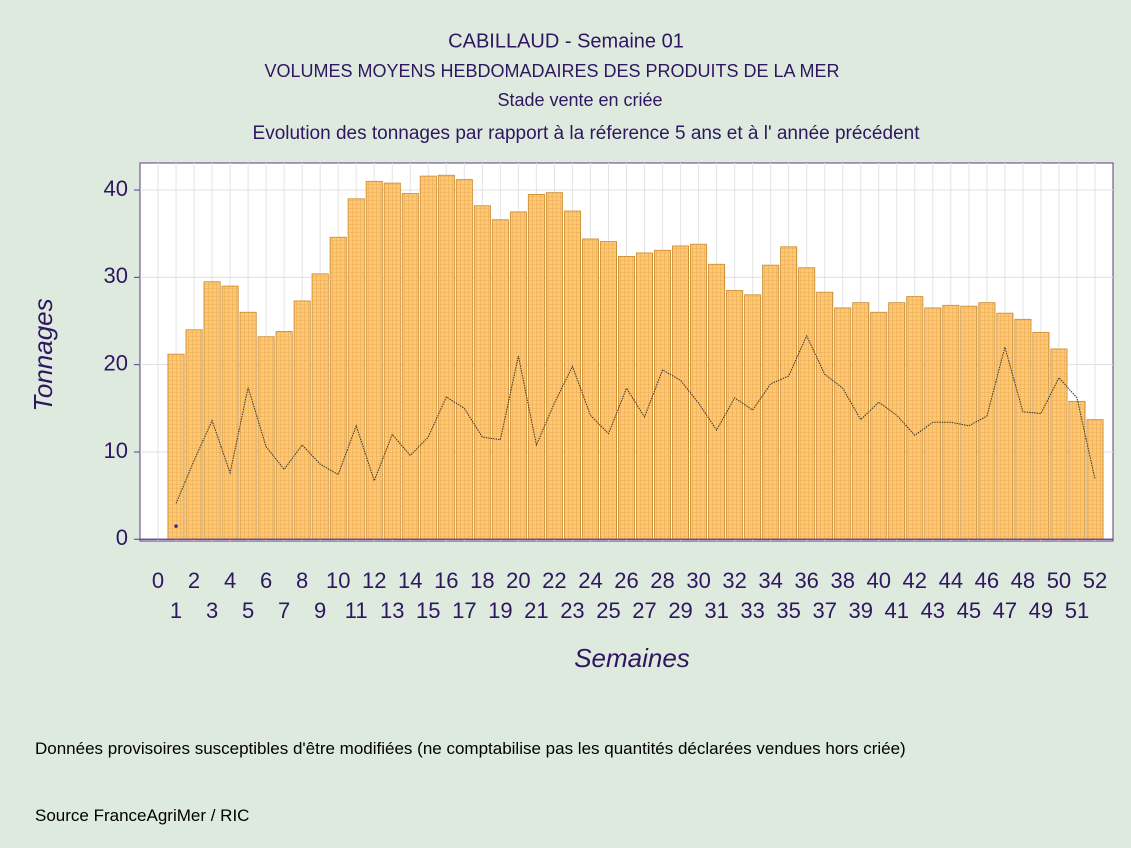  What do you see at coordinates (464, 610) in the screenshot?
I see `x-tick-label: 17` at bounding box center [464, 610].